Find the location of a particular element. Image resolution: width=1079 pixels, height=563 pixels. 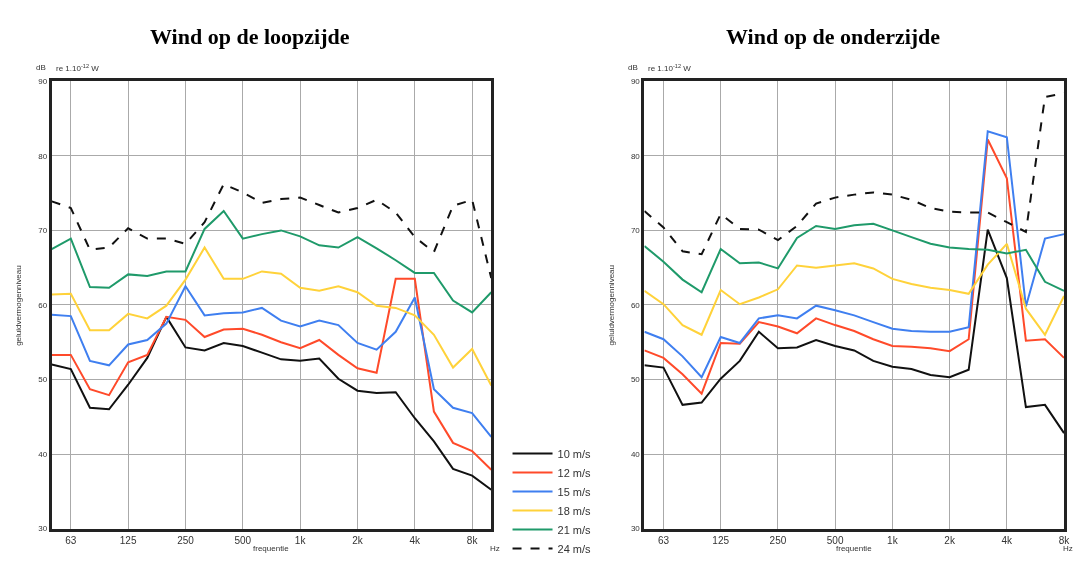

legend-label: 12 m/s is located at coordinates (574, 472).